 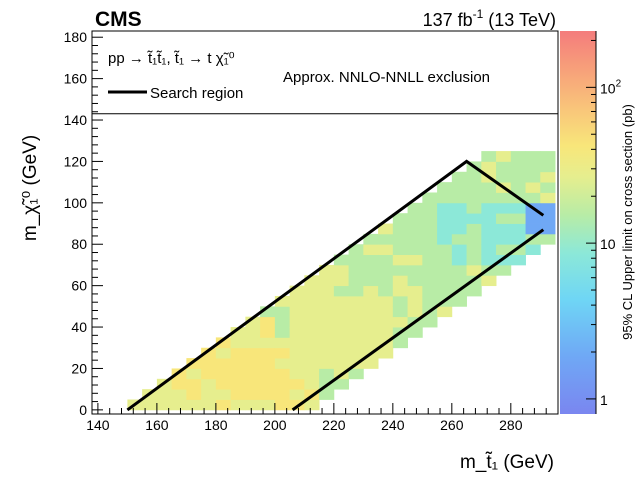 I want to click on z-axis: 1 10 102, so click(x=604, y=222).